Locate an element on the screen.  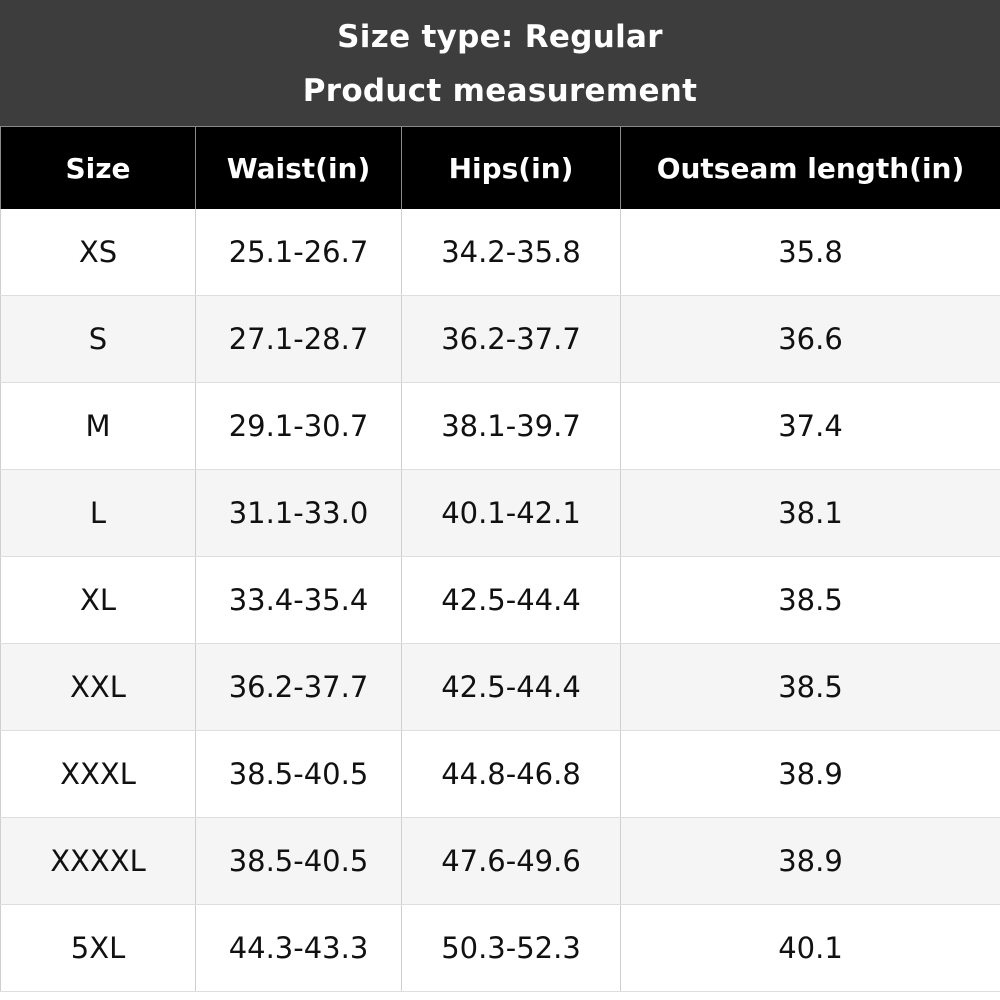
cell-waist: 27.1-28.7 is located at coordinates (298, 339).